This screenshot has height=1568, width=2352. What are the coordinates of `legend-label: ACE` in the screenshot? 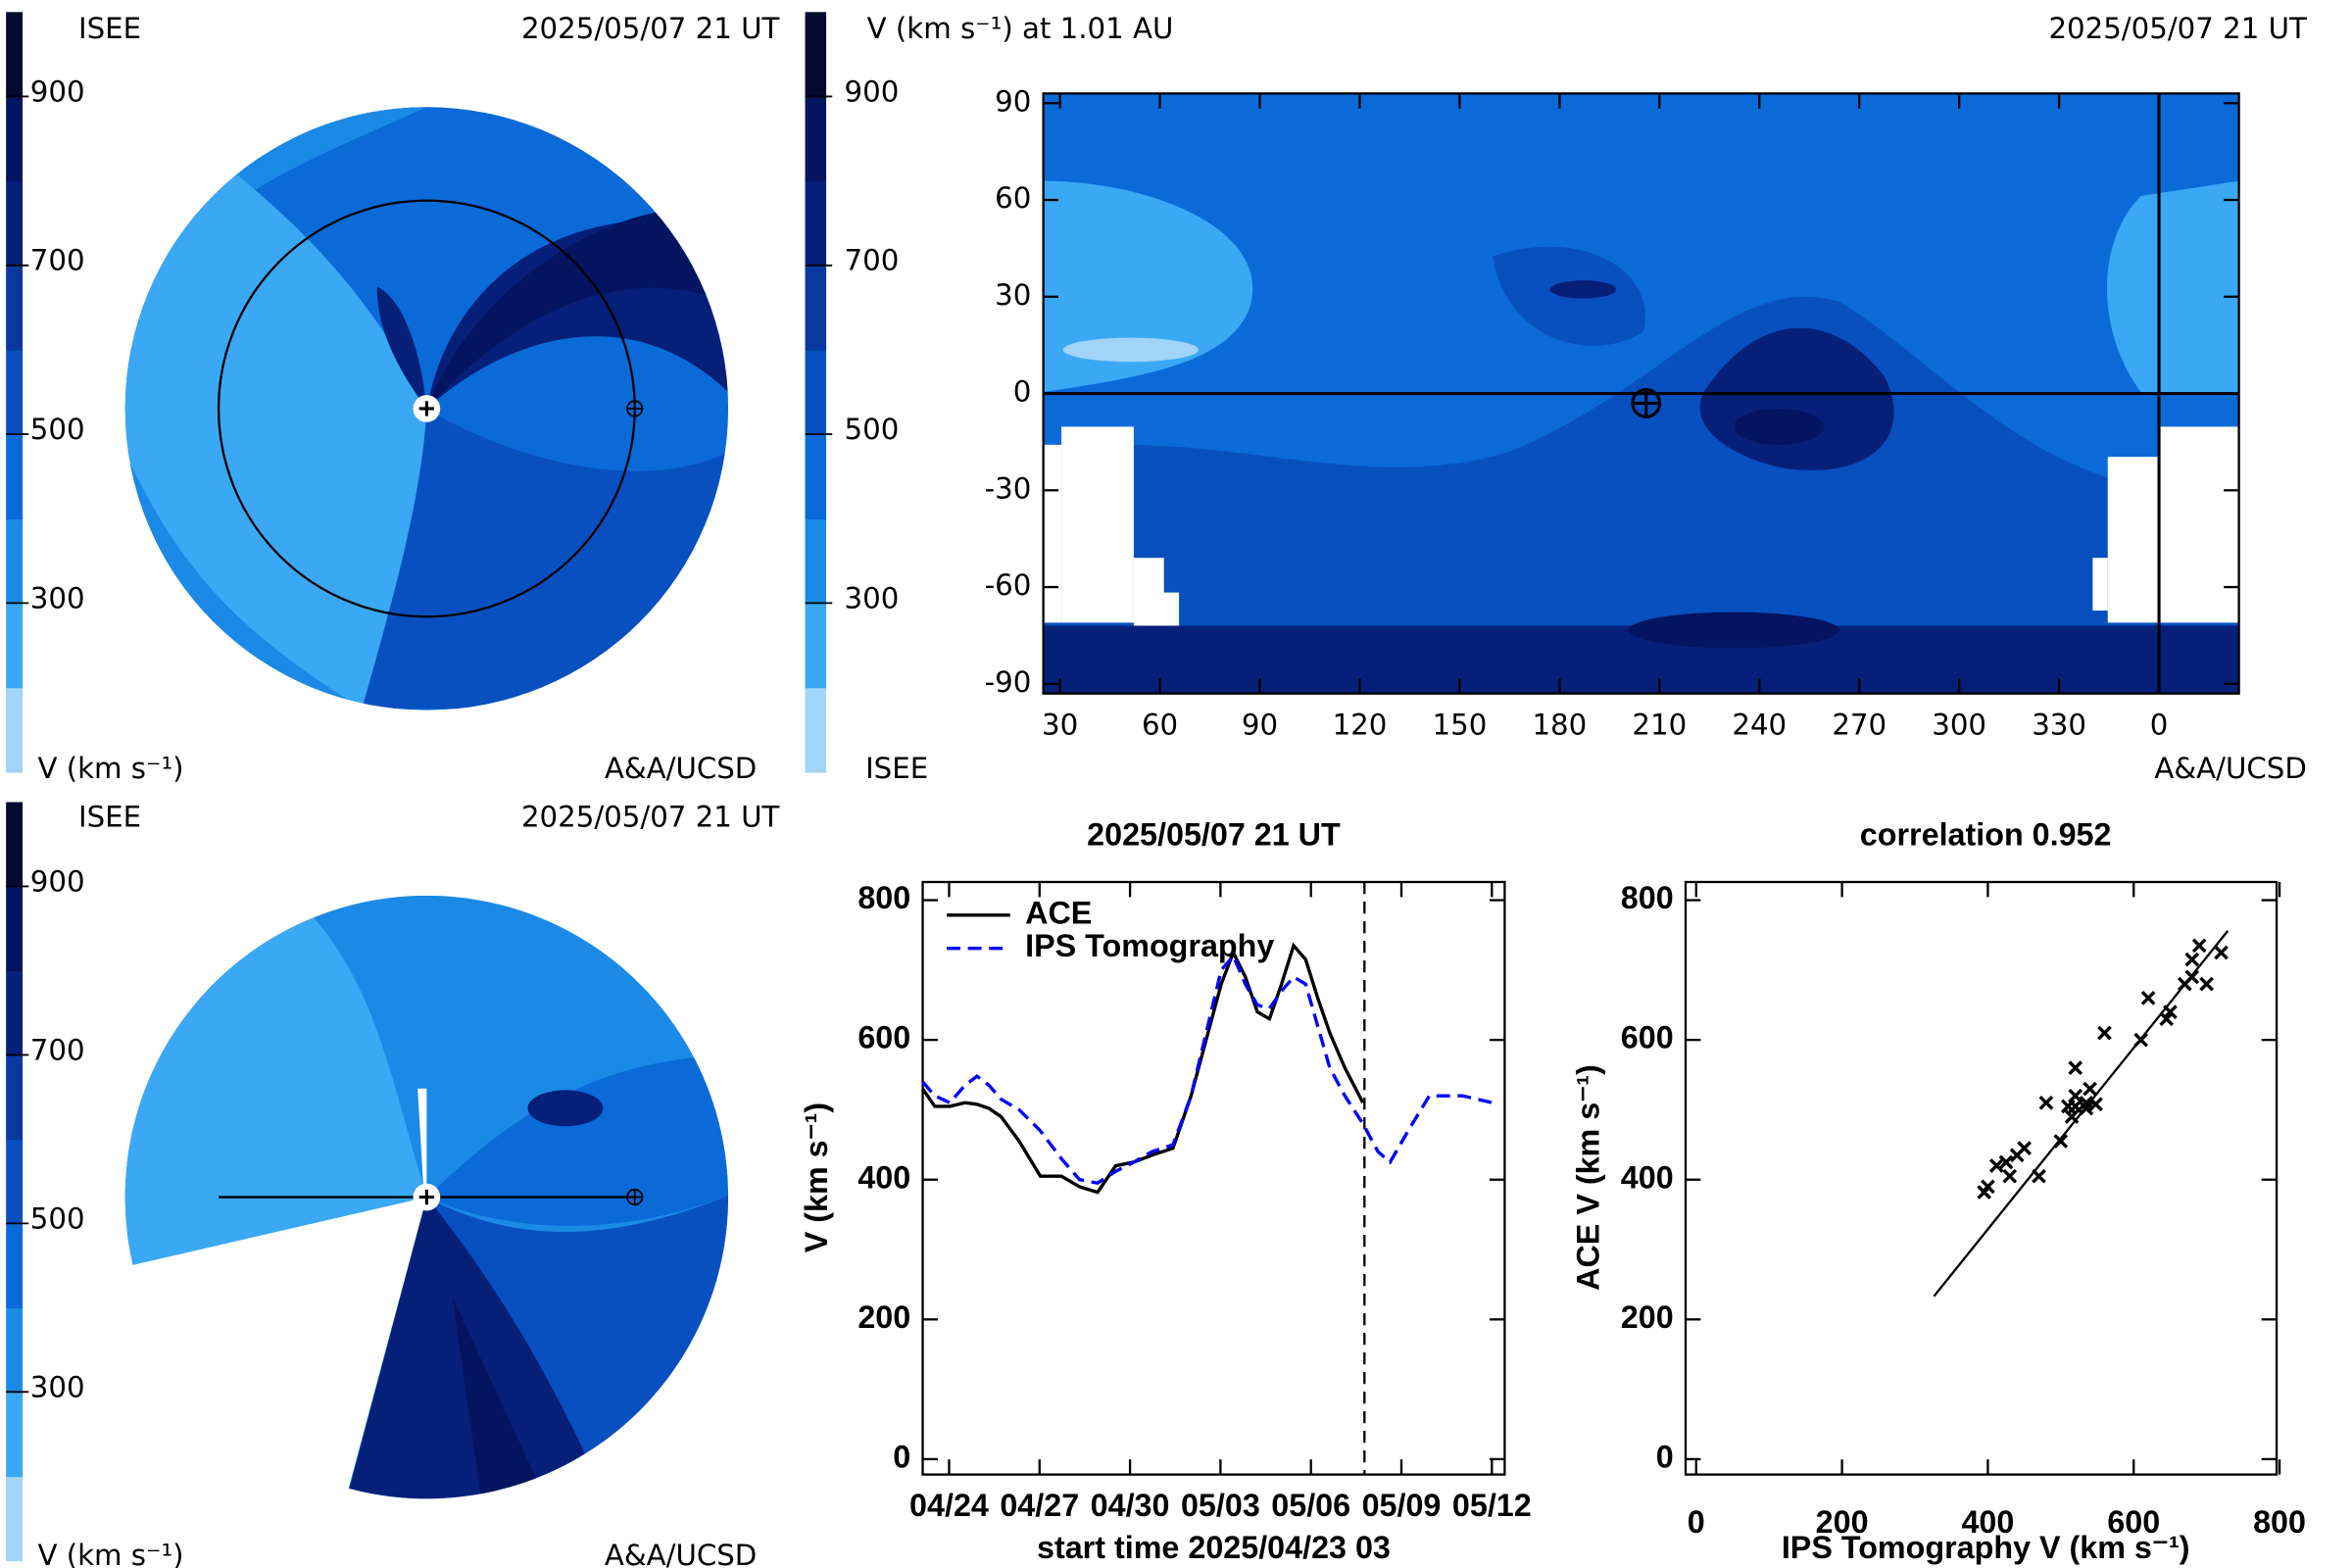 It's located at (1058, 912).